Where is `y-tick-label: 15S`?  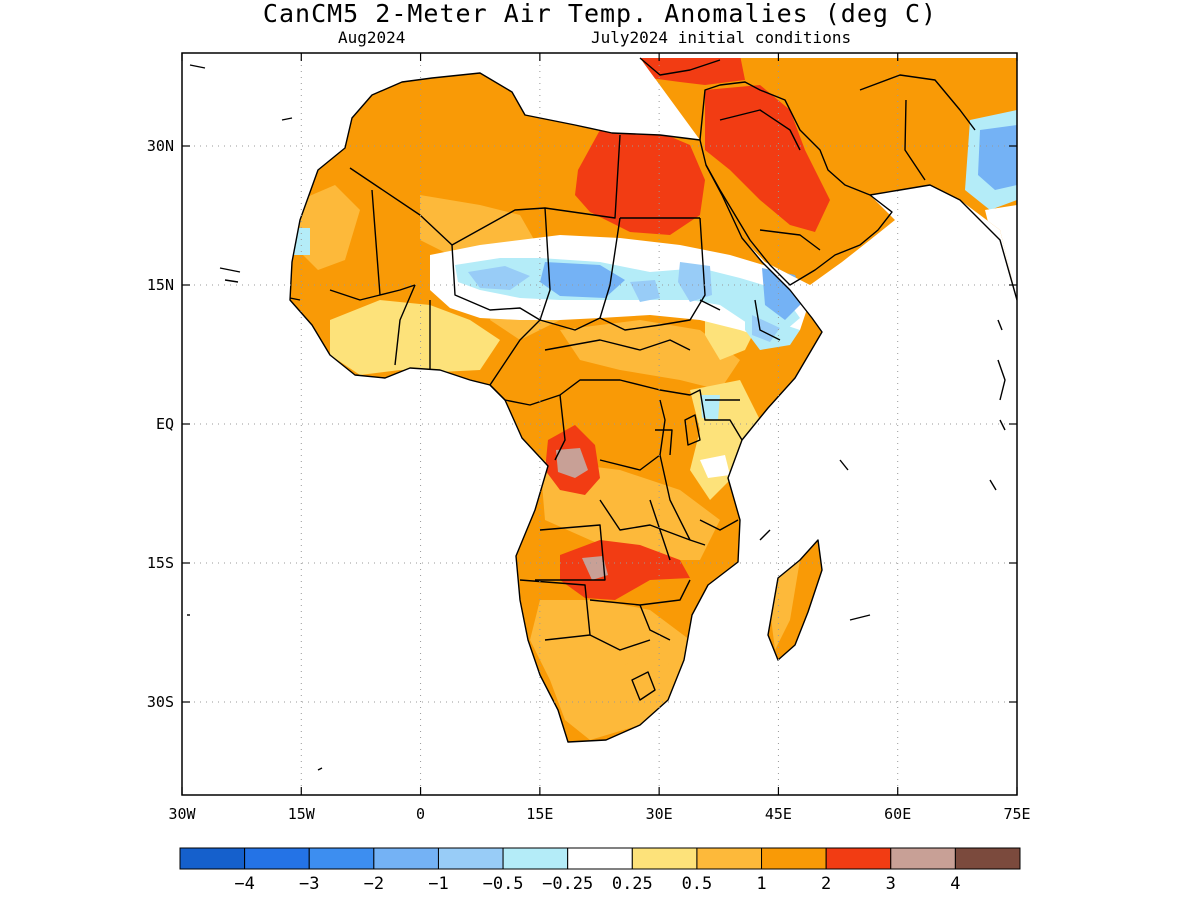 y-tick-label: 15S is located at coordinates (160, 563).